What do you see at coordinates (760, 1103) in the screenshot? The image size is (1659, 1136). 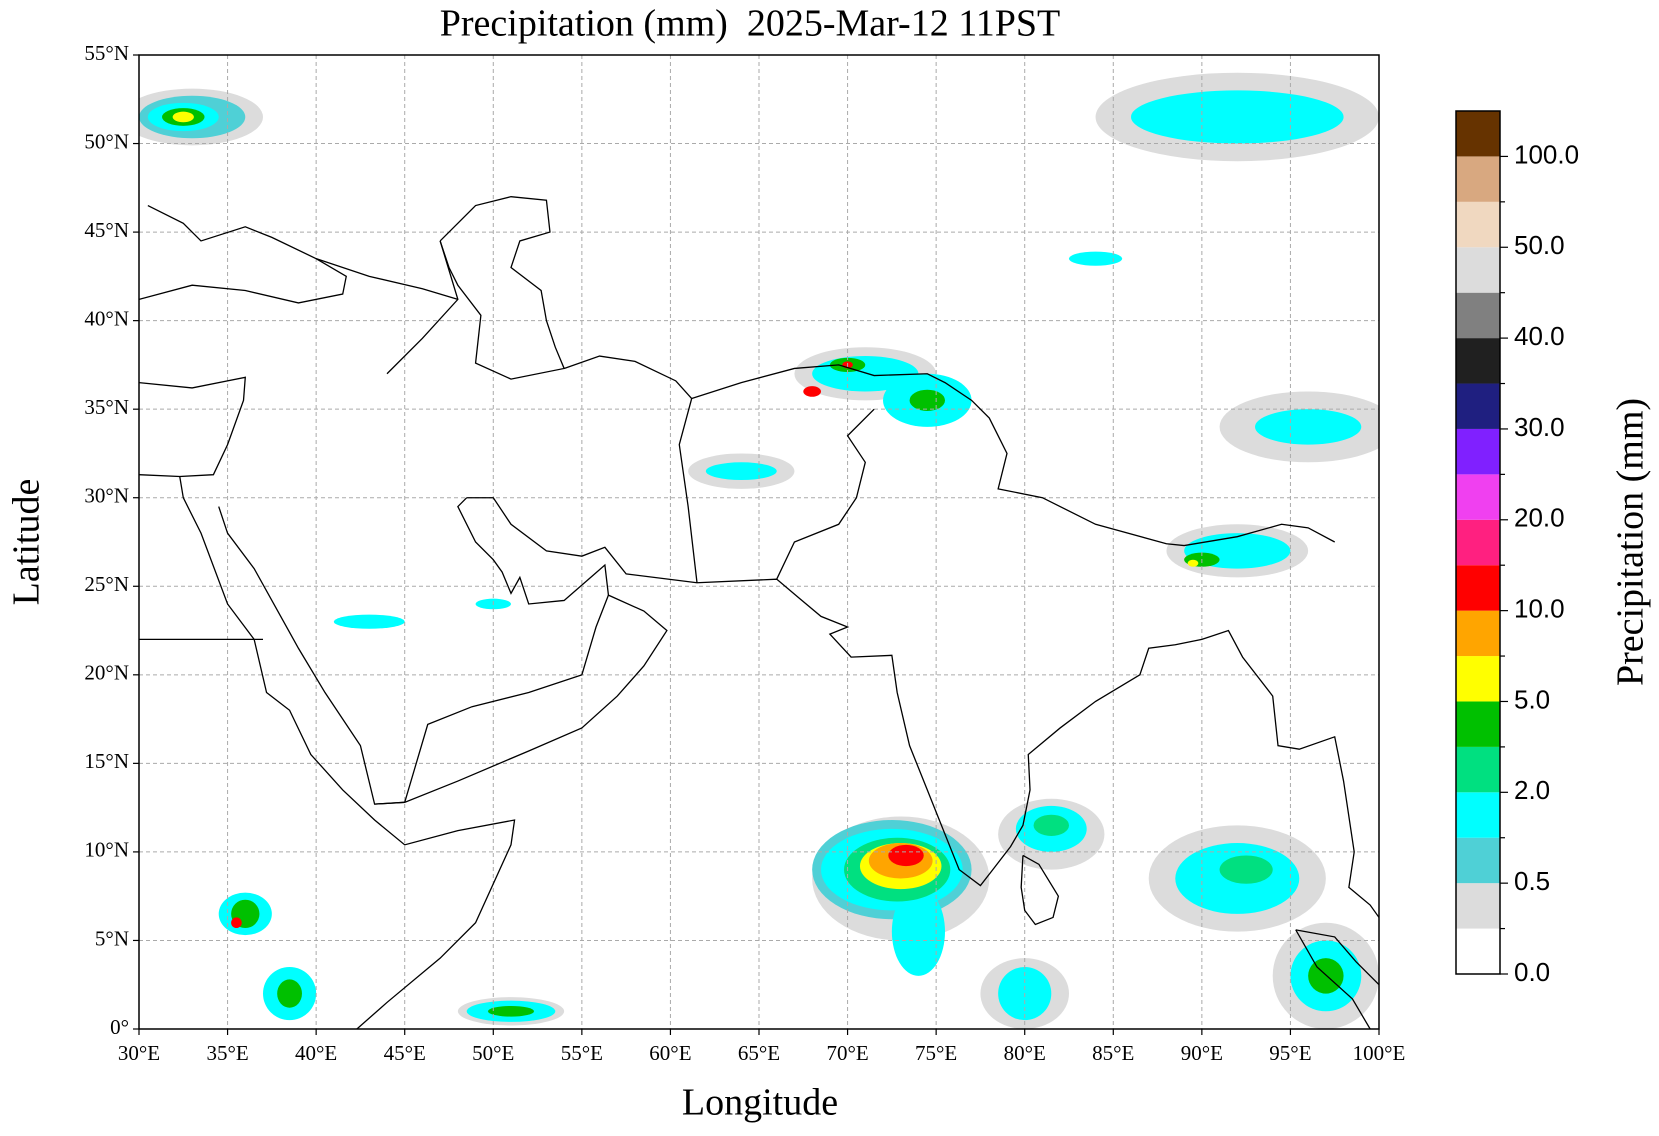 I see `x-axis-label: Longitude` at bounding box center [760, 1103].